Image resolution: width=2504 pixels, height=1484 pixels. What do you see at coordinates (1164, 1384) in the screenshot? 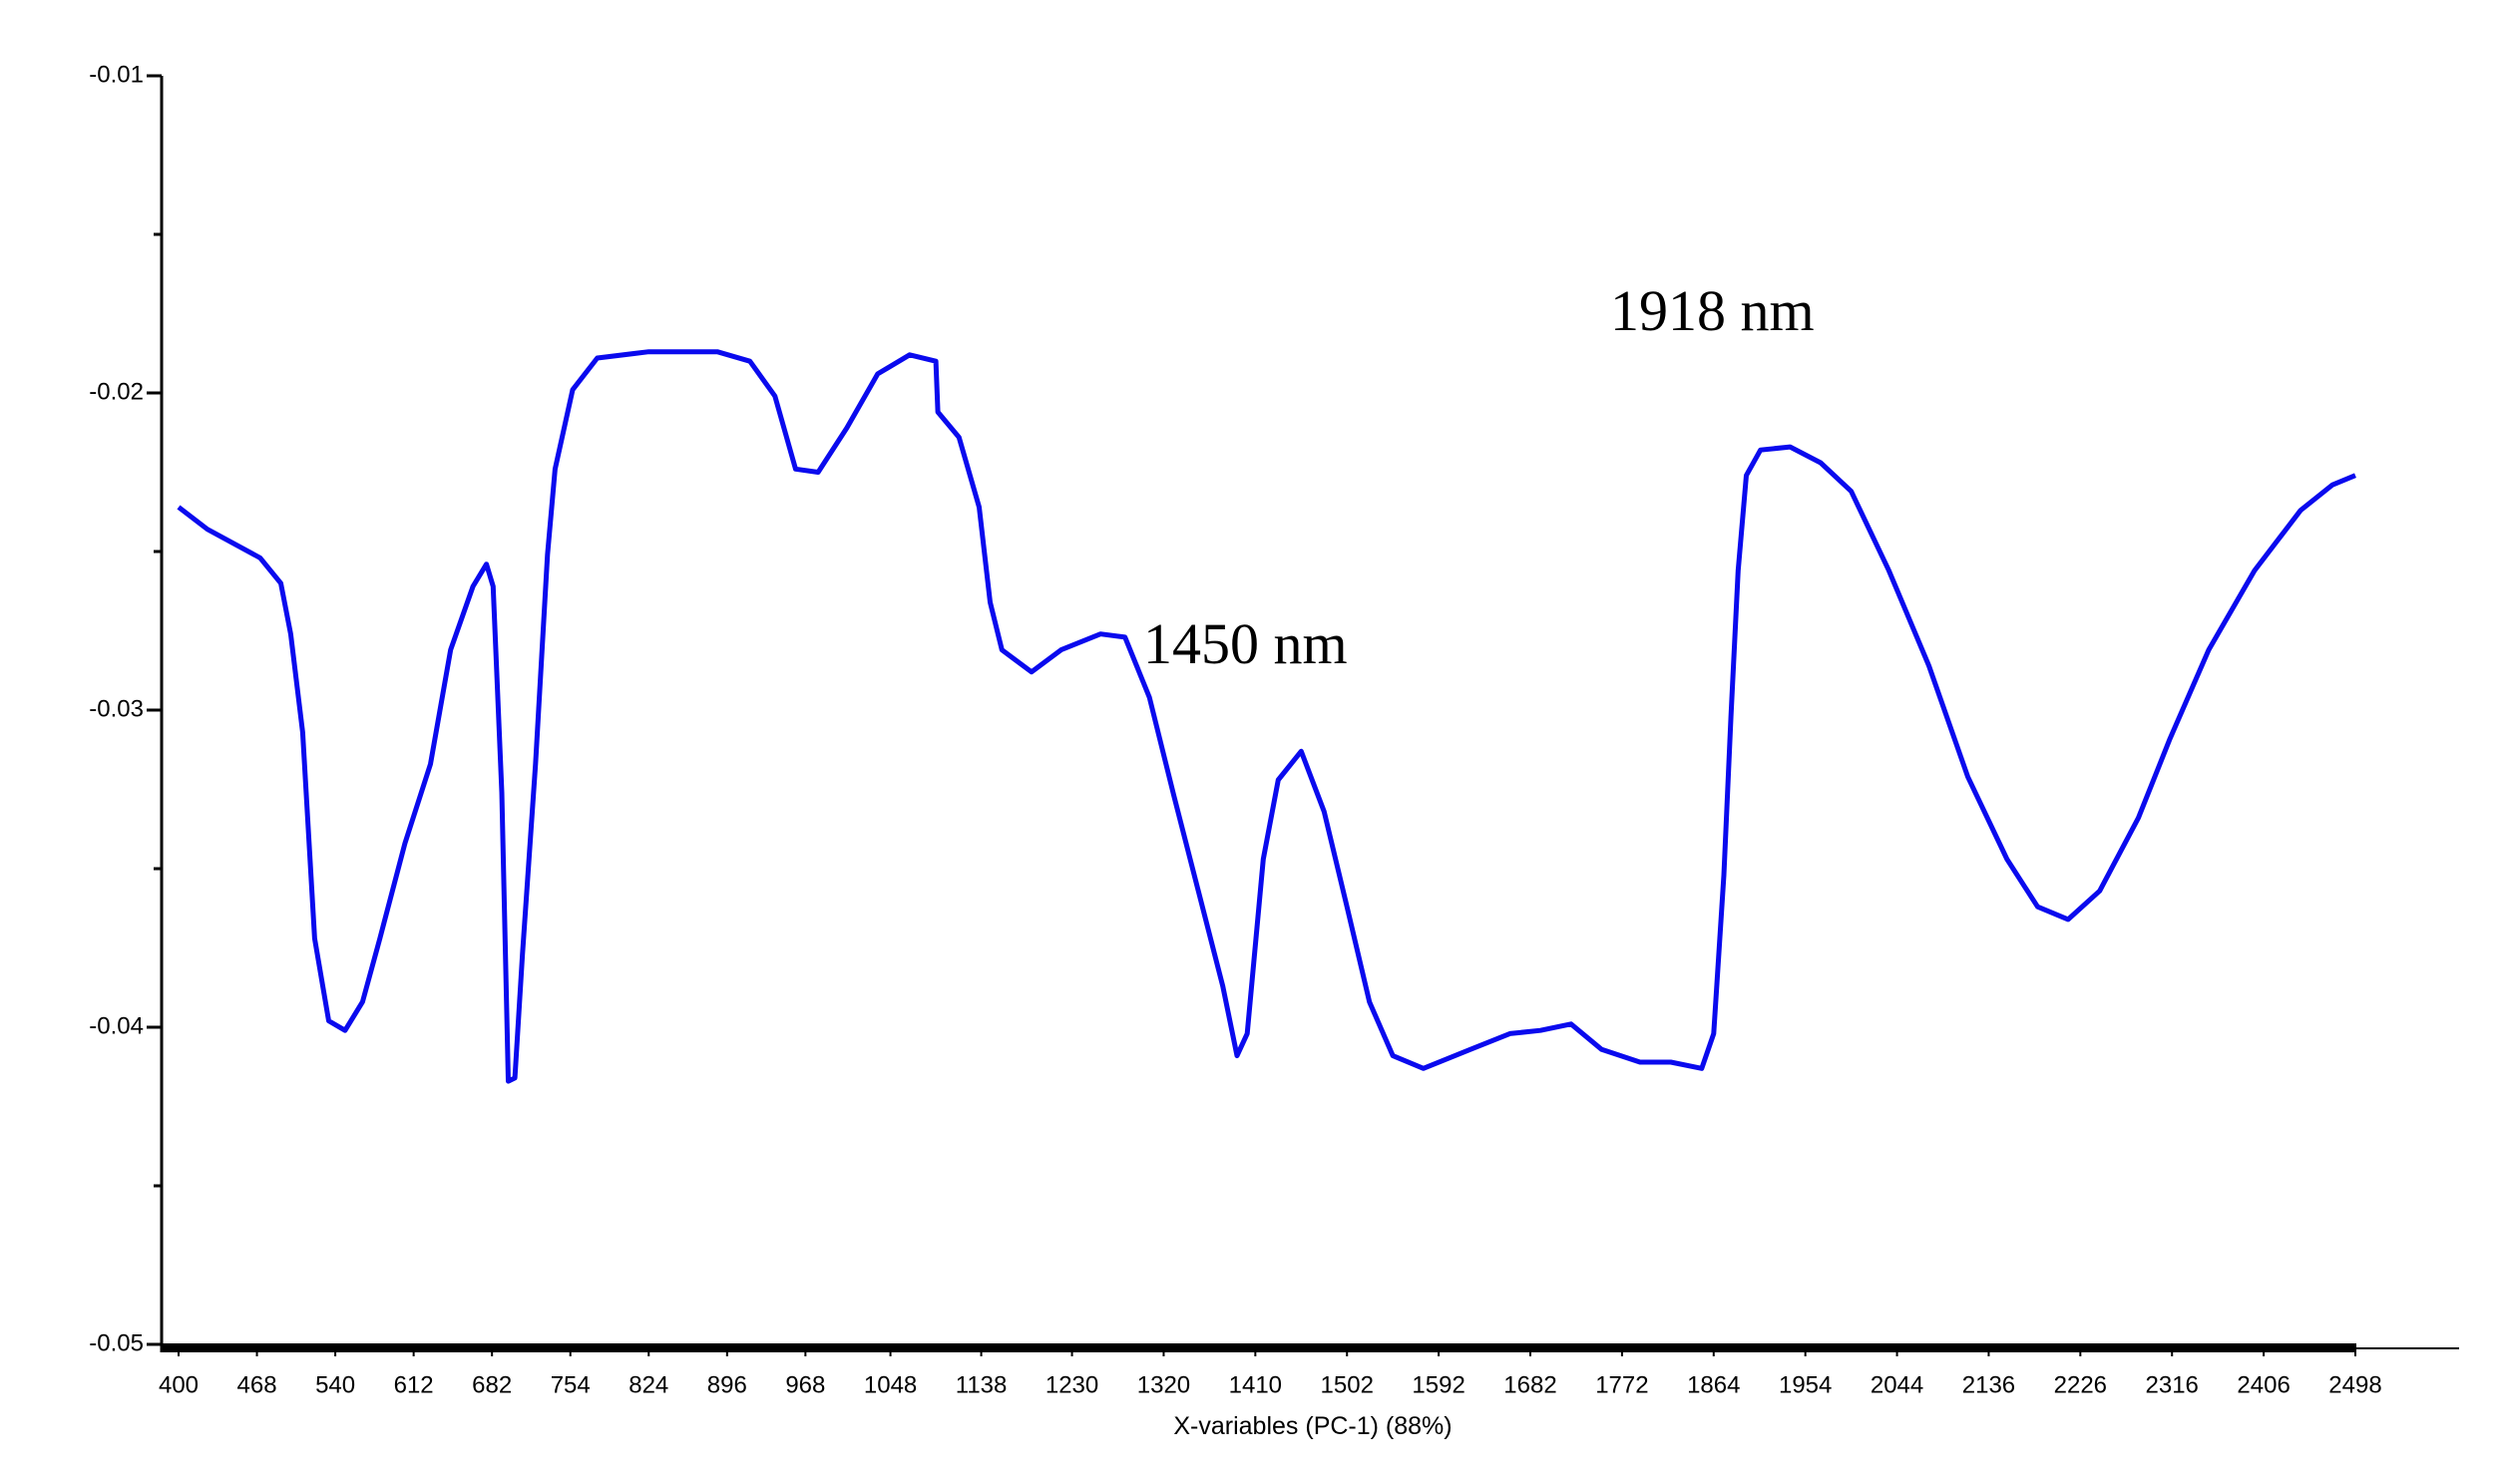
I see `x-tick-label: 1320` at bounding box center [1164, 1384].